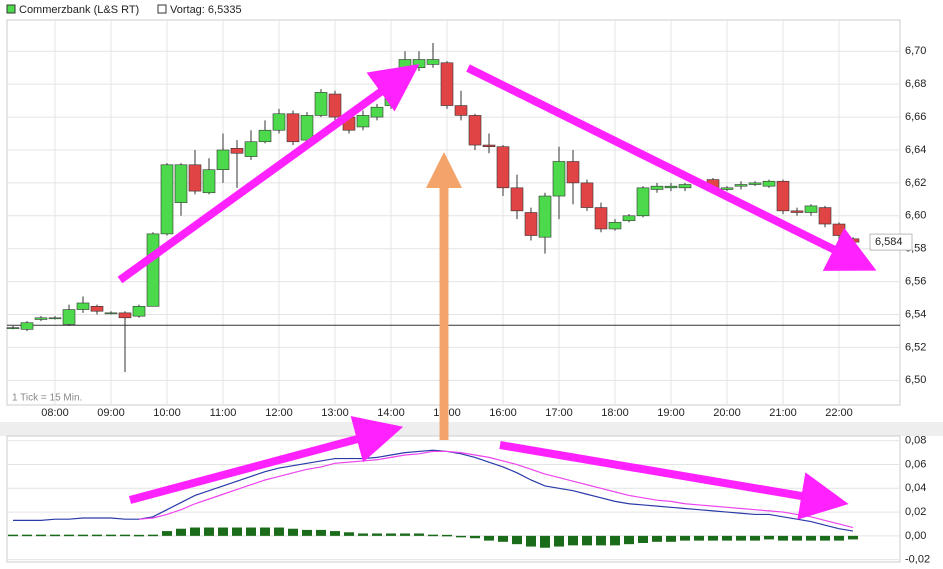 This screenshot has height=569, width=943. What do you see at coordinates (615, 413) in the screenshot?
I see `x-tick-label: 18:00` at bounding box center [615, 413].